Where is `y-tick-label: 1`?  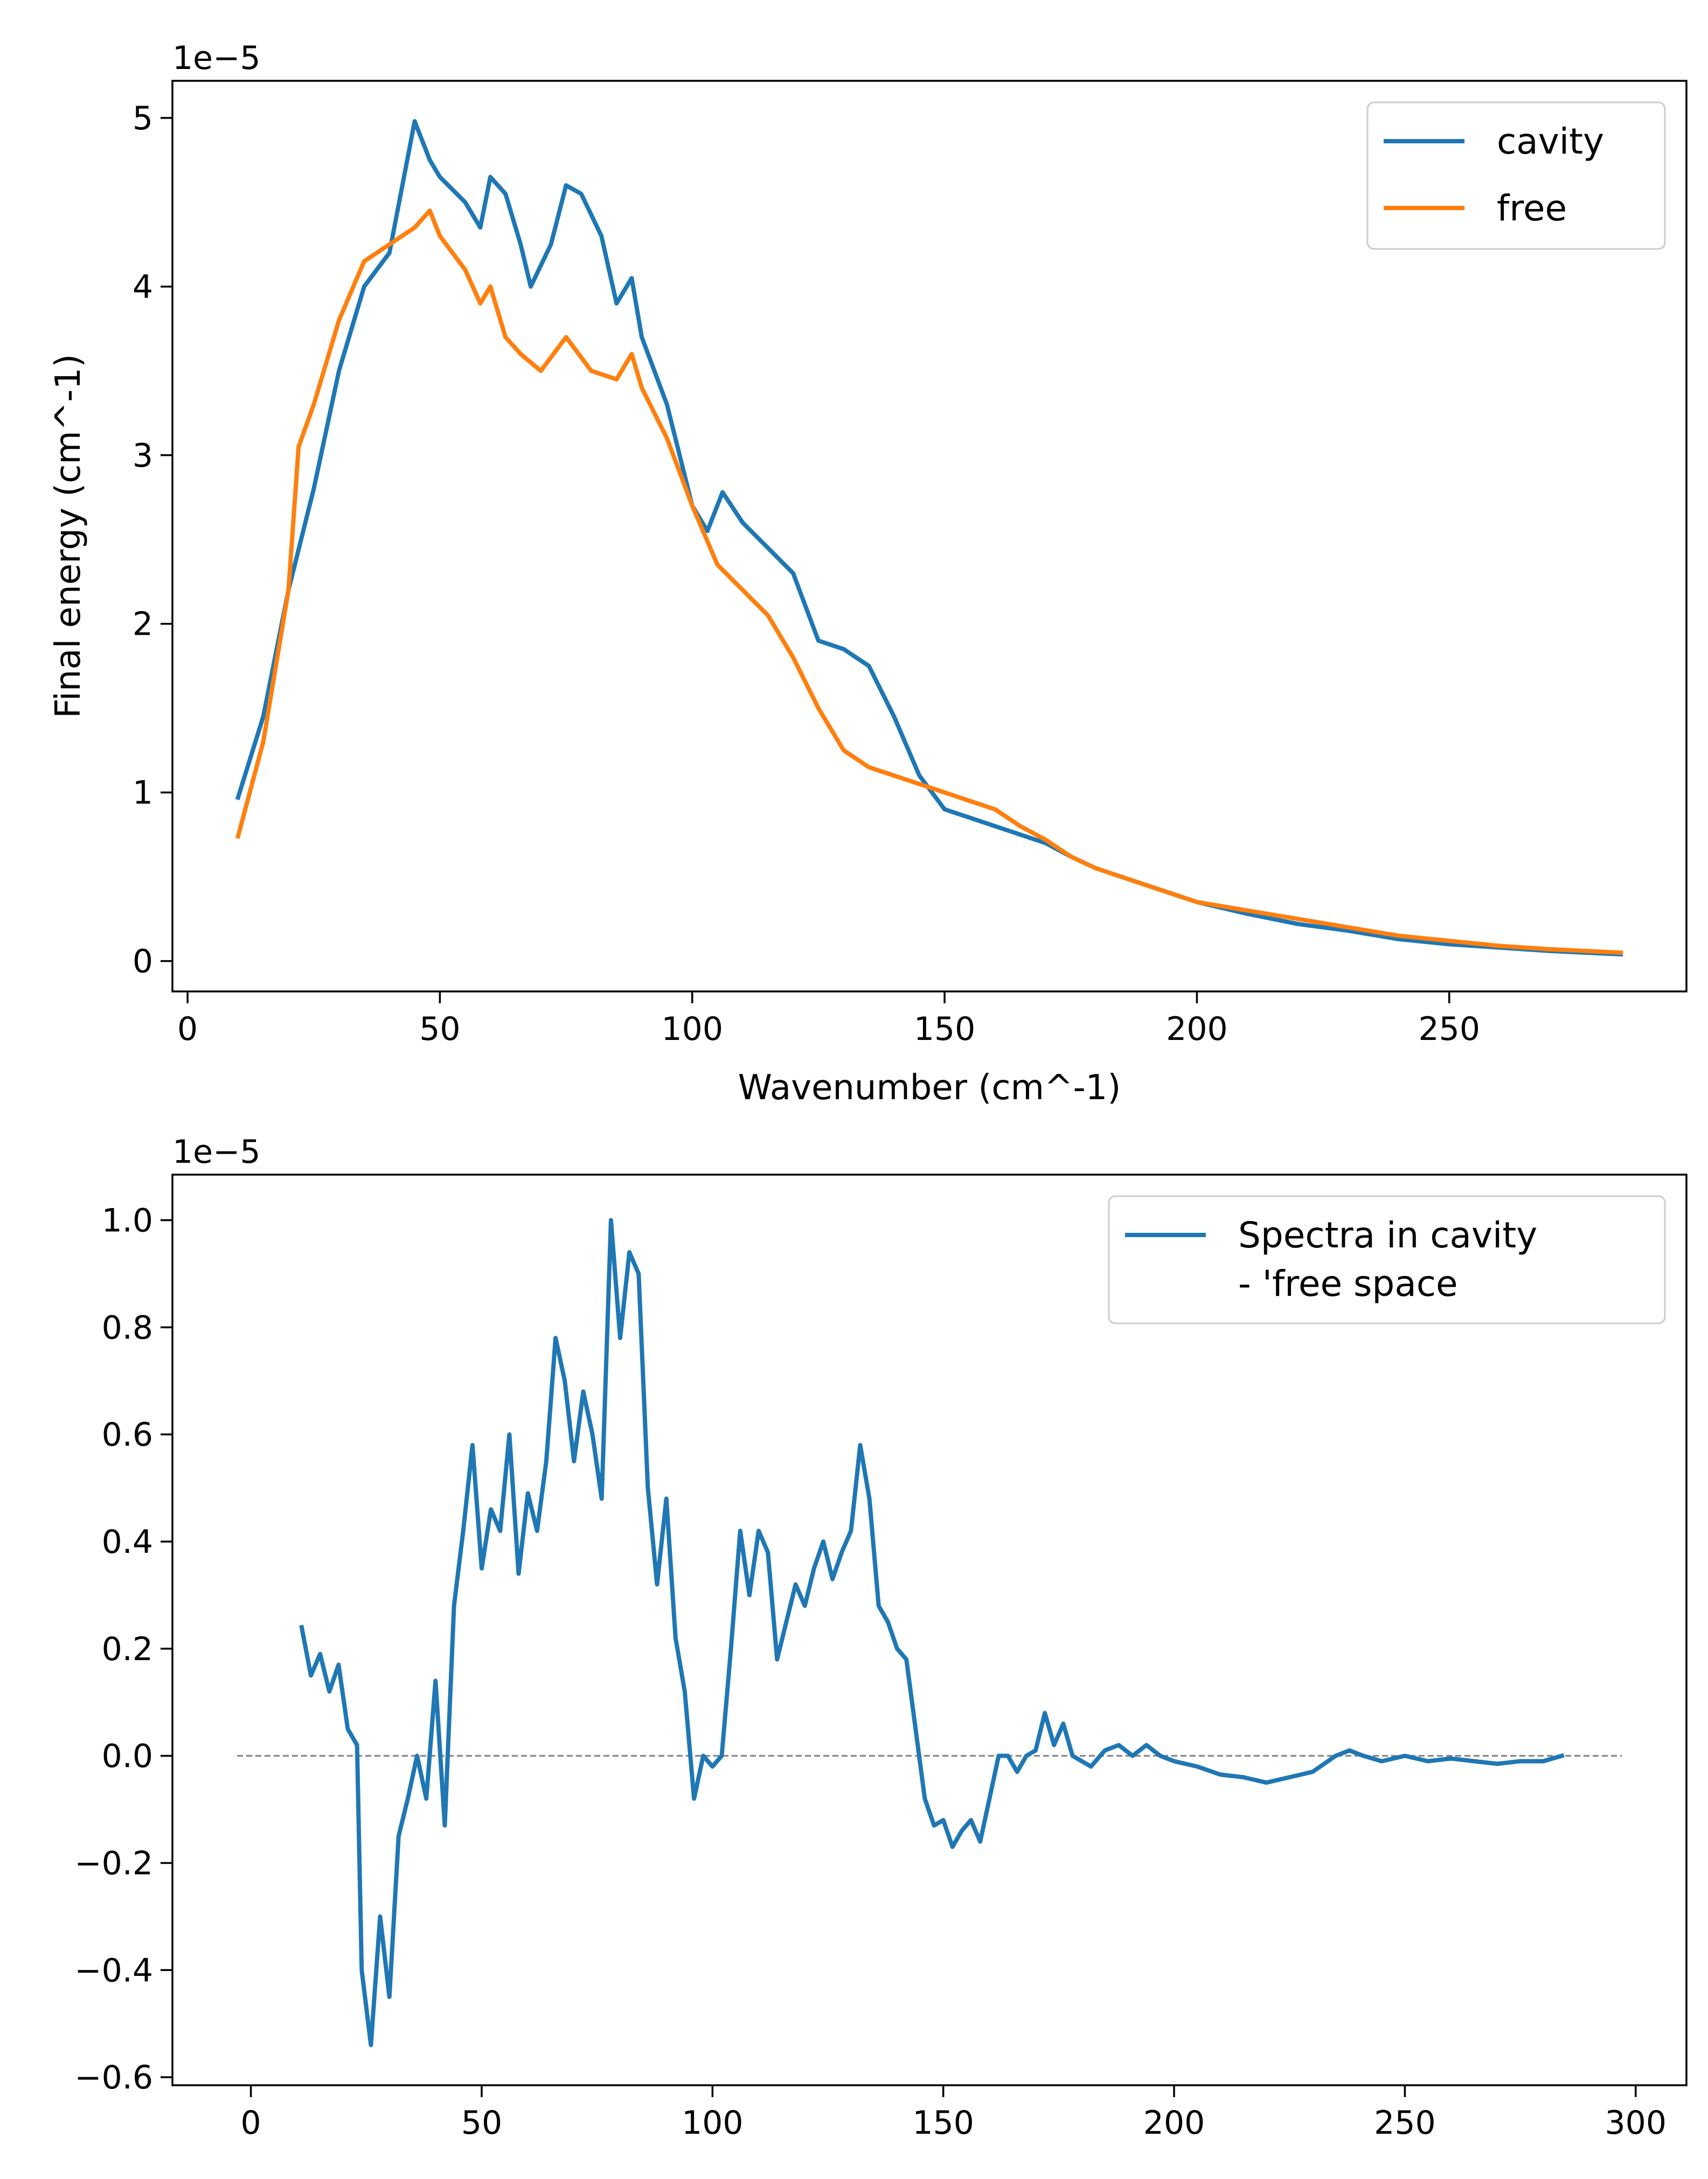
y-tick-label: 1 is located at coordinates (143, 793).